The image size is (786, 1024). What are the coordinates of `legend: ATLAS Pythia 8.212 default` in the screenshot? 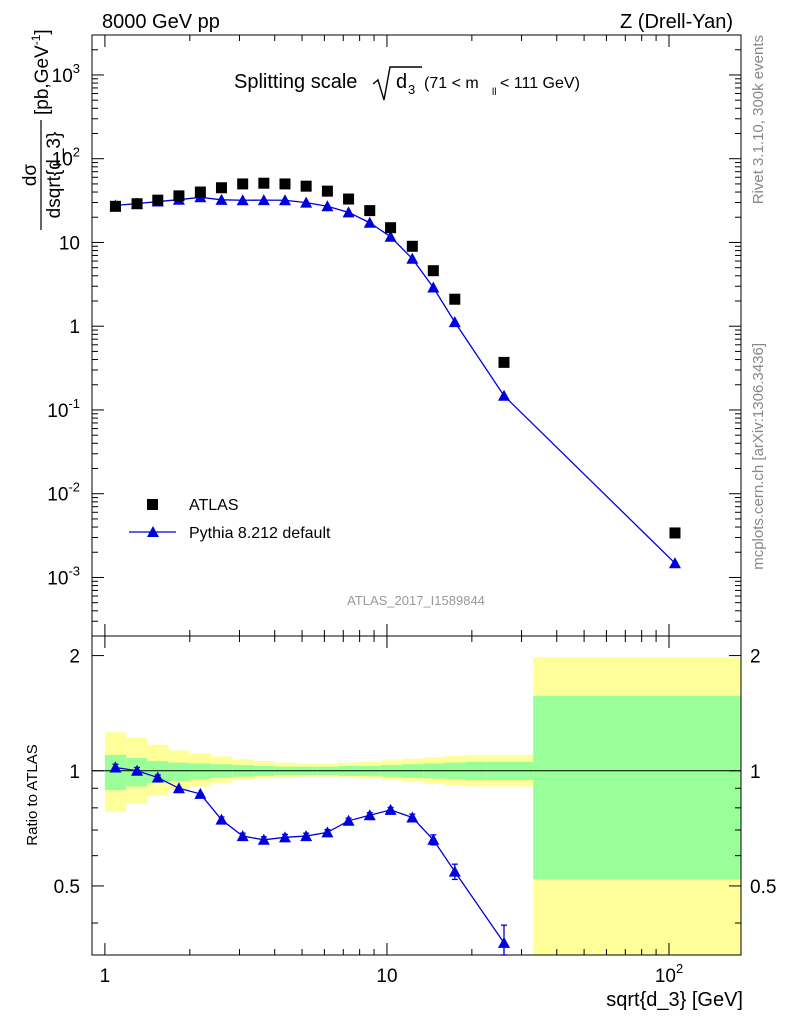 It's located at (230, 519).